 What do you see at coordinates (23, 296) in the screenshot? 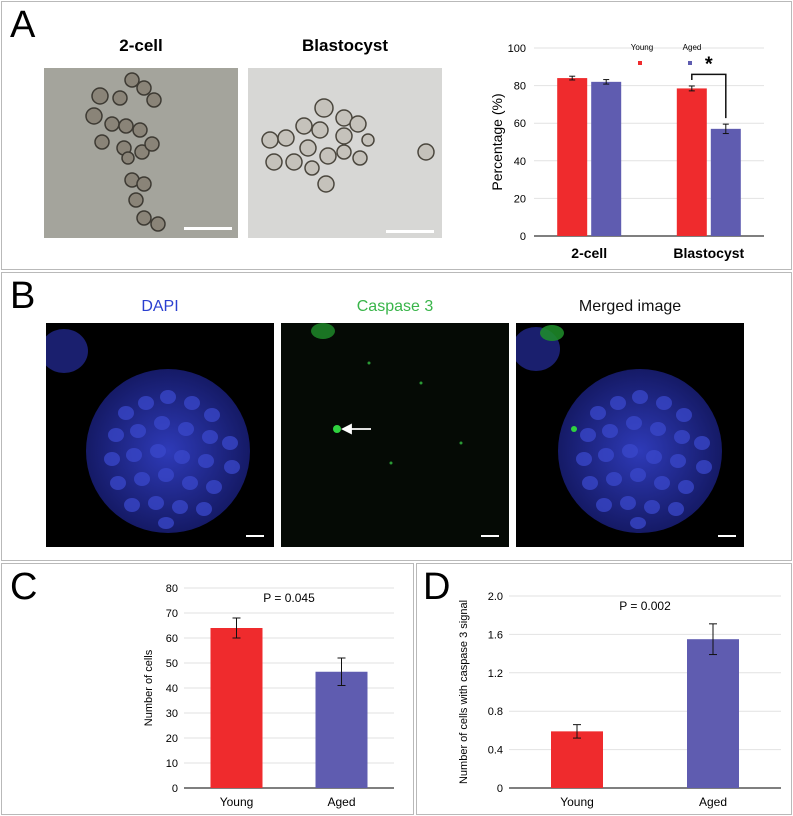
I see `panel-b-label: B` at bounding box center [23, 296].